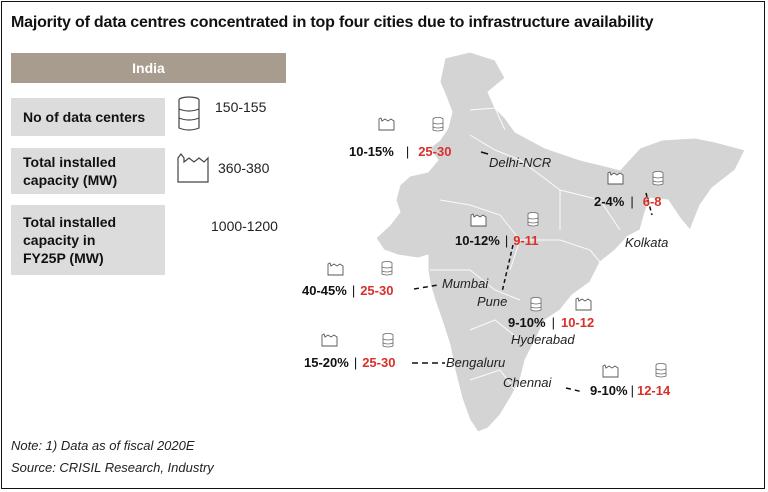 This screenshot has width=768, height=492. I want to click on city-label-chennai: Chennai, so click(527, 382).